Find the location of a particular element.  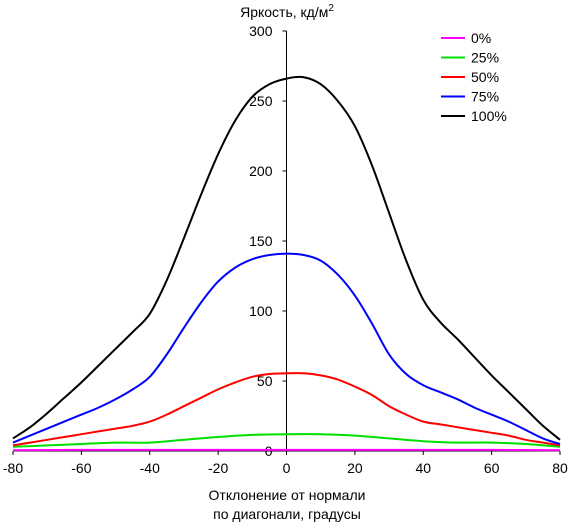

legend-label: 0% is located at coordinates (481, 38).